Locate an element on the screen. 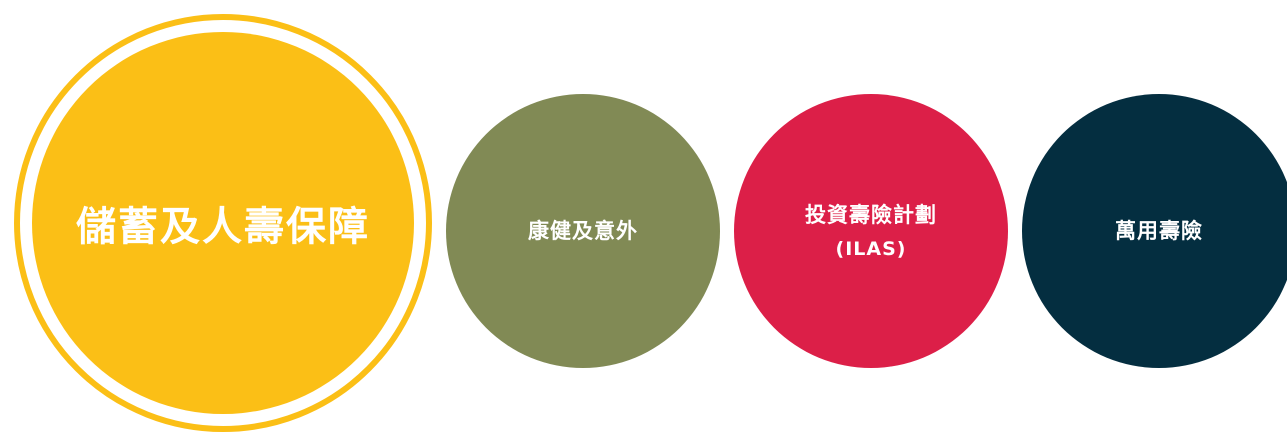 The width and height of the screenshot is (1287, 432). category-label: 康健及意外 is located at coordinates (583, 231).